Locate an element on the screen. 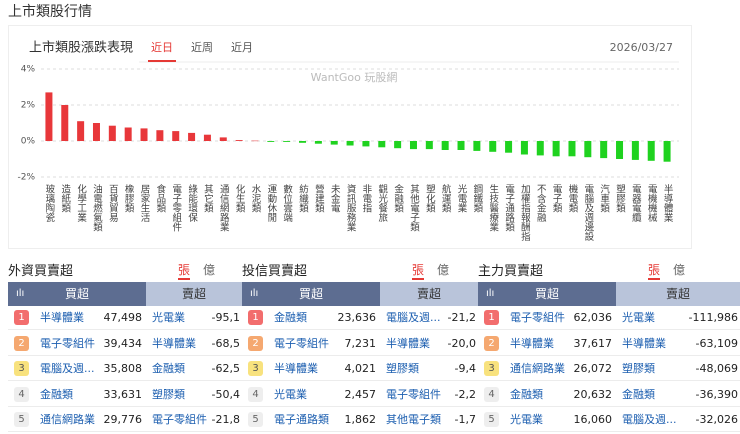 This screenshot has width=740, height=434. buy-value: 2,457 is located at coordinates (360, 394).